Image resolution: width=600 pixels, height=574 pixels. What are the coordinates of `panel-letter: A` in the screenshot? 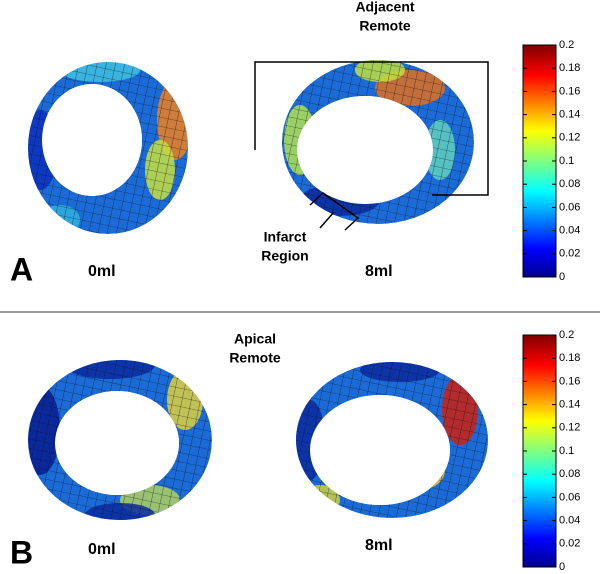 It's located at (21, 269).